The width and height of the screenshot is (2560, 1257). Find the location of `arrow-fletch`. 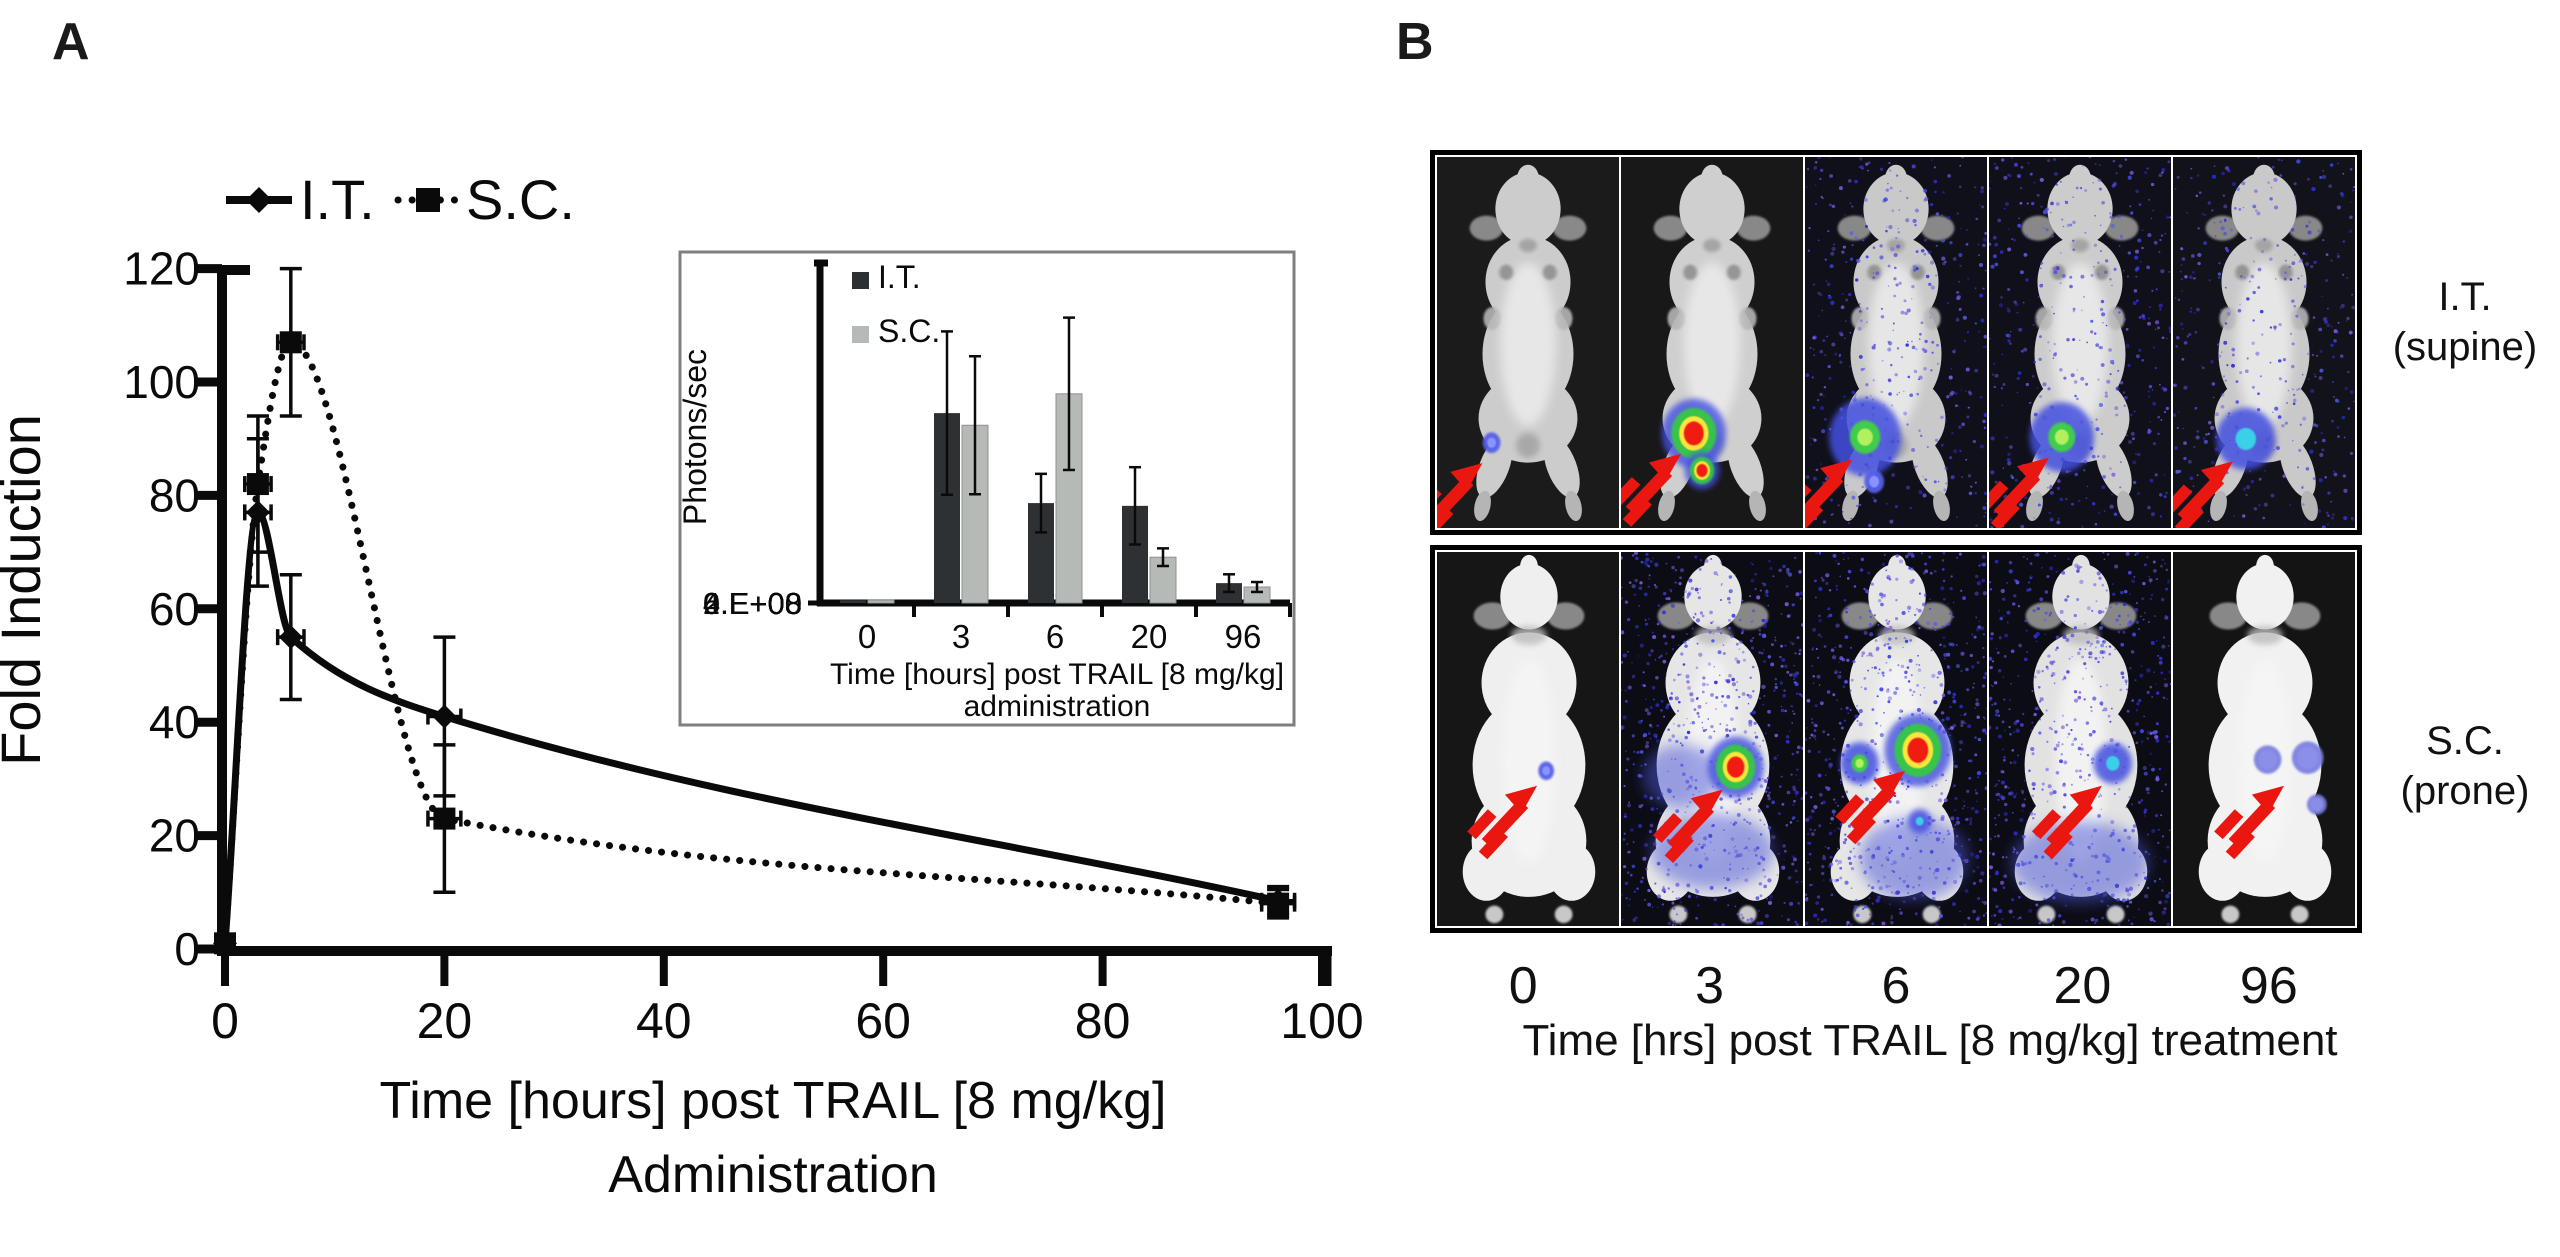

arrow-fletch is located at coordinates (1850, 809).